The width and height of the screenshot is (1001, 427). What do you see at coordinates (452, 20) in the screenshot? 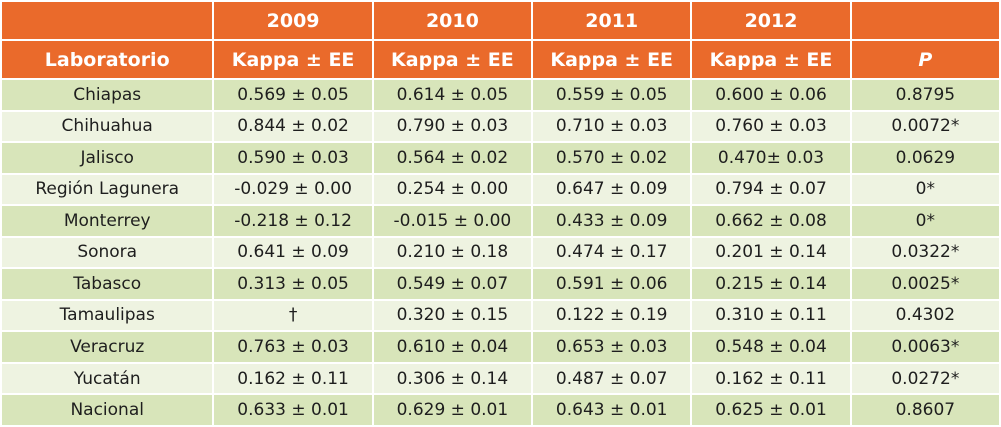
I see `year-header-2010: 2010` at bounding box center [452, 20].